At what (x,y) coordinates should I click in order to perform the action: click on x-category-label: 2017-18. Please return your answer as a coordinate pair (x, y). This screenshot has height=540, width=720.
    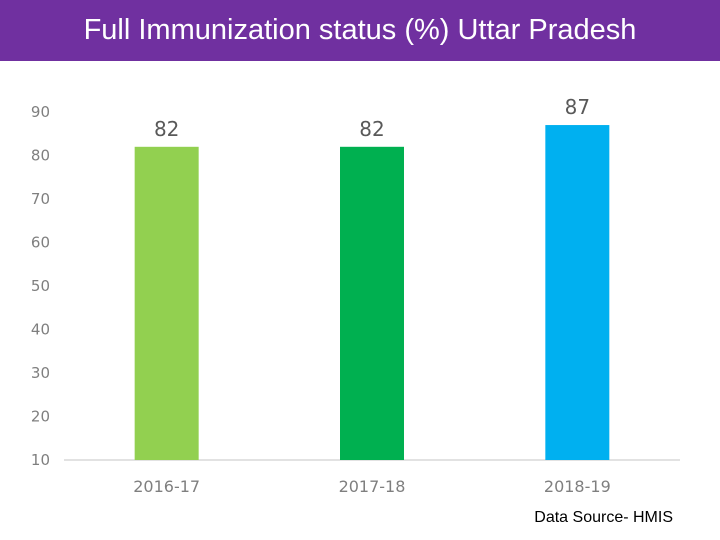
    Looking at the image, I should click on (372, 486).